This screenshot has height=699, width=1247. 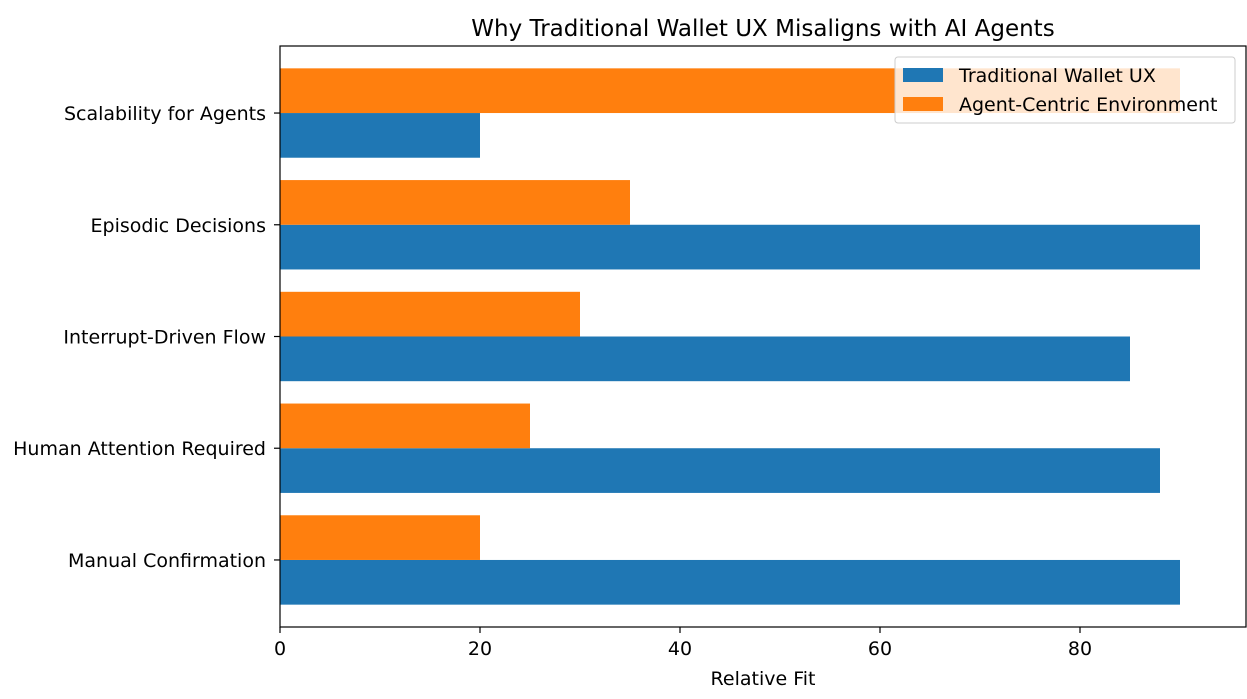 I want to click on y-tick-label: Interrupt-Driven Flow, so click(x=164, y=338).